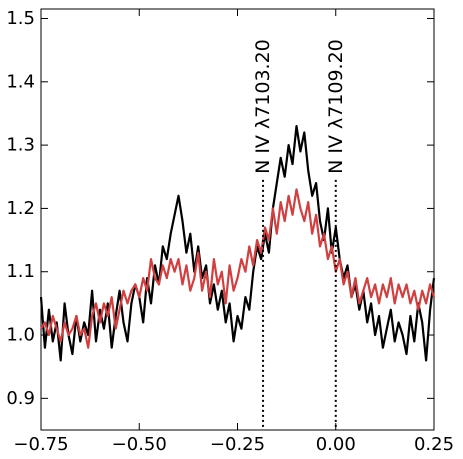 Image resolution: width=463 pixels, height=459 pixels. What do you see at coordinates (263, 106) in the screenshot?
I see `annotation-label-1: N IV λ7103.20` at bounding box center [263, 106].